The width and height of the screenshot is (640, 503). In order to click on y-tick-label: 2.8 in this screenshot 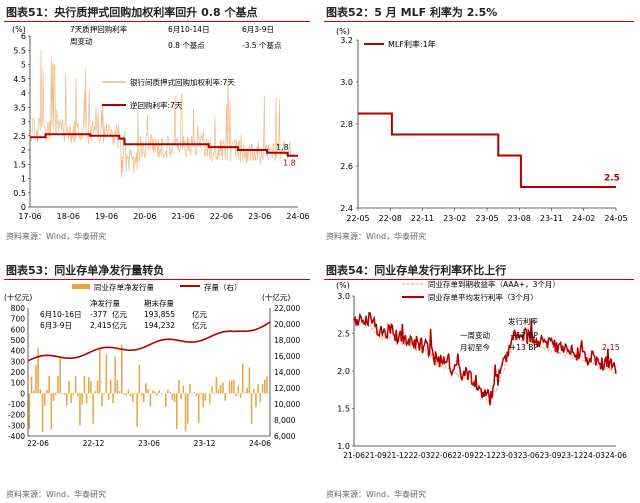, I will do `click(346, 124)`.